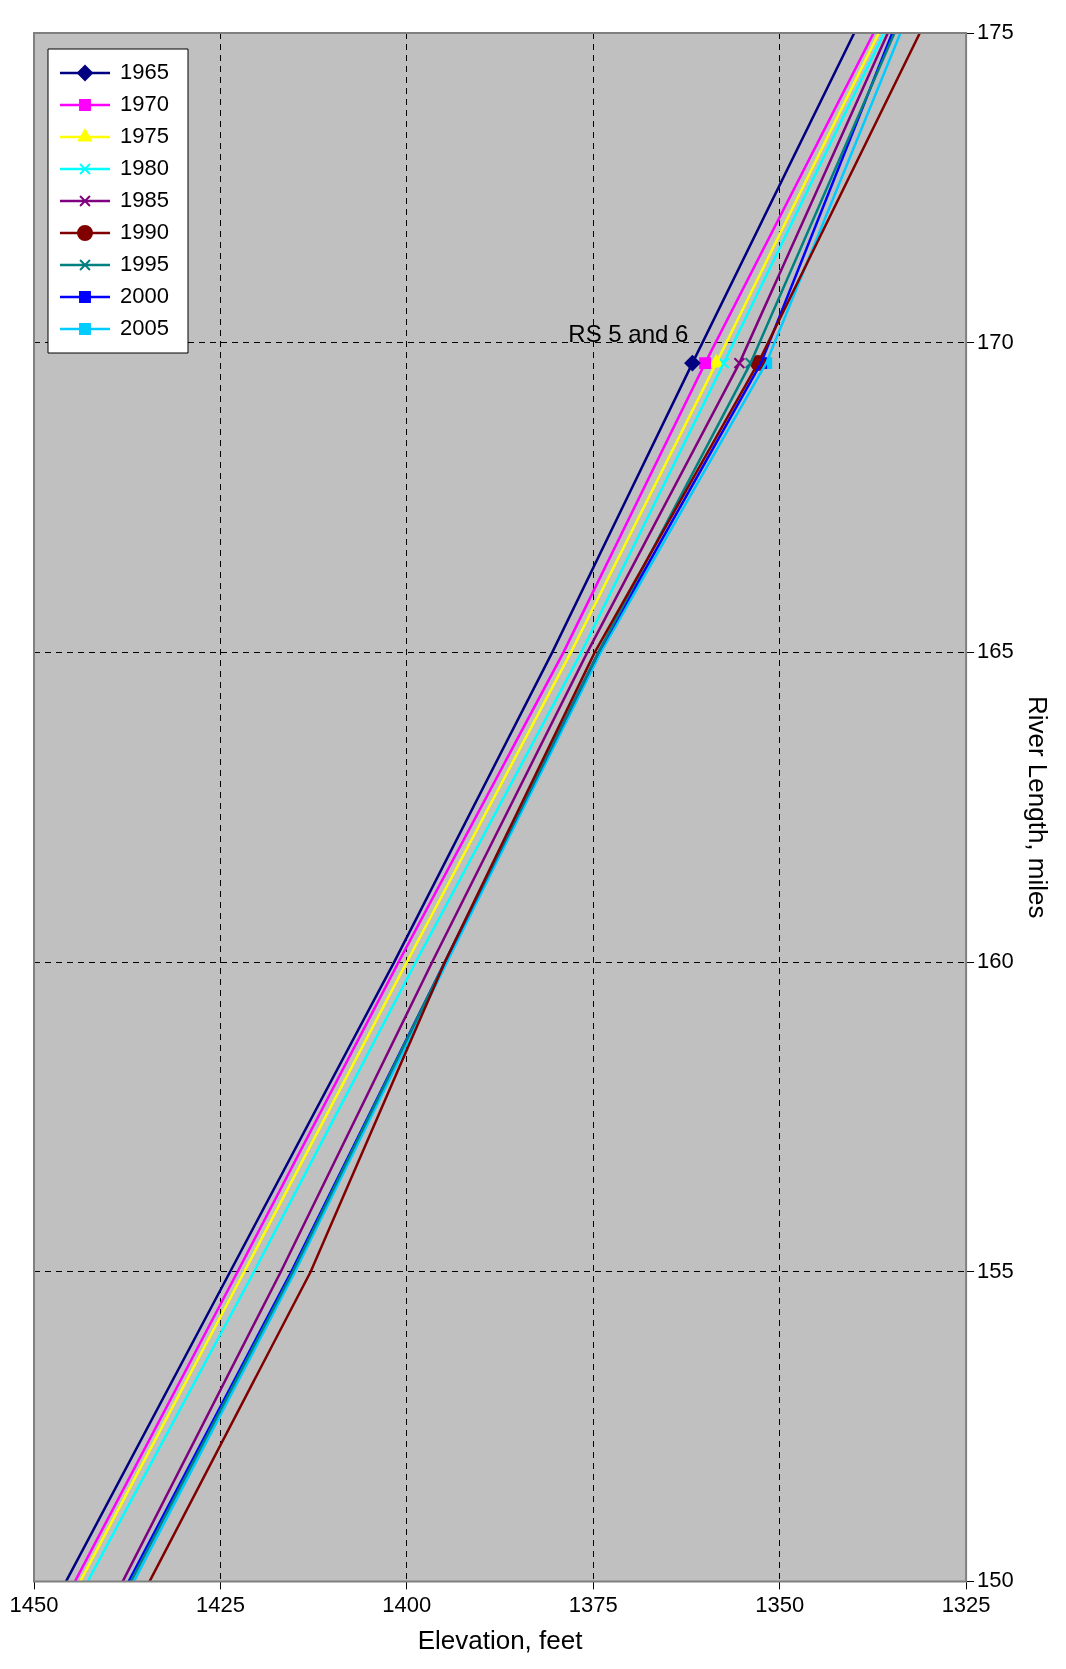  I want to click on legend-label: 2000, so click(144, 296).